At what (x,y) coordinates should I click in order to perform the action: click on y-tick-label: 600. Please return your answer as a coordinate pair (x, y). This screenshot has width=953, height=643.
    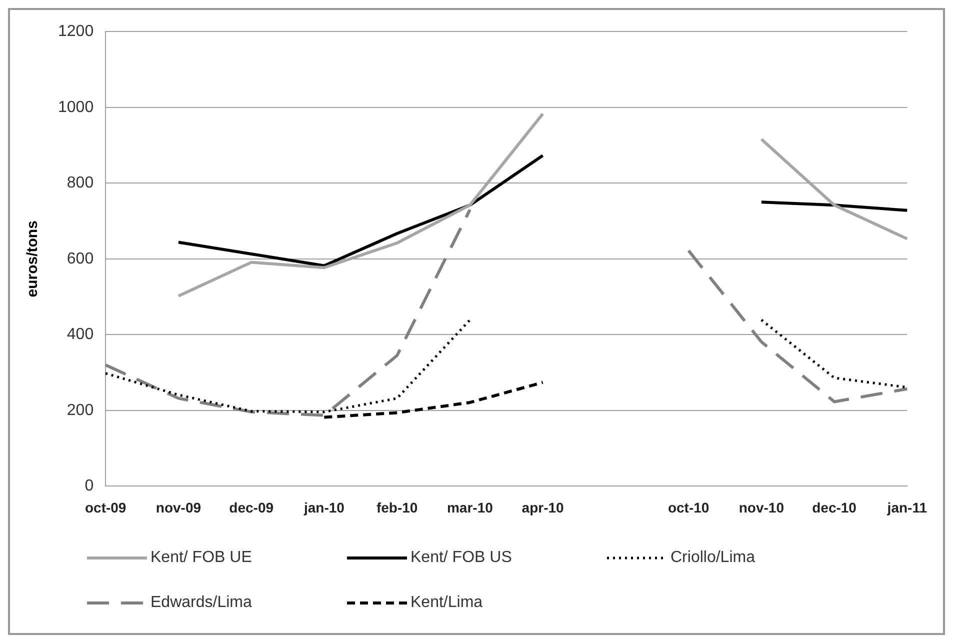
    Looking at the image, I should click on (80, 259).